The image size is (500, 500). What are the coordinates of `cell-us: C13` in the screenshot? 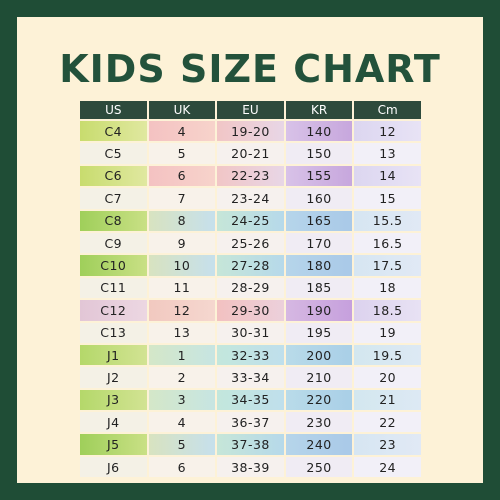 It's located at (113, 332).